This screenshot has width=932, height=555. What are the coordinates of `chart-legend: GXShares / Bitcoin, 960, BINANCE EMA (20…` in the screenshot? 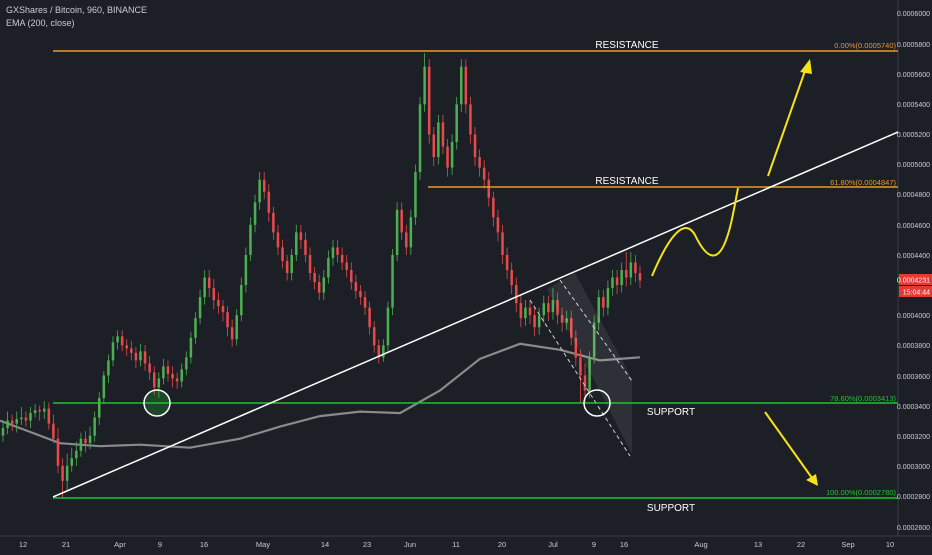 It's located at (76, 17).